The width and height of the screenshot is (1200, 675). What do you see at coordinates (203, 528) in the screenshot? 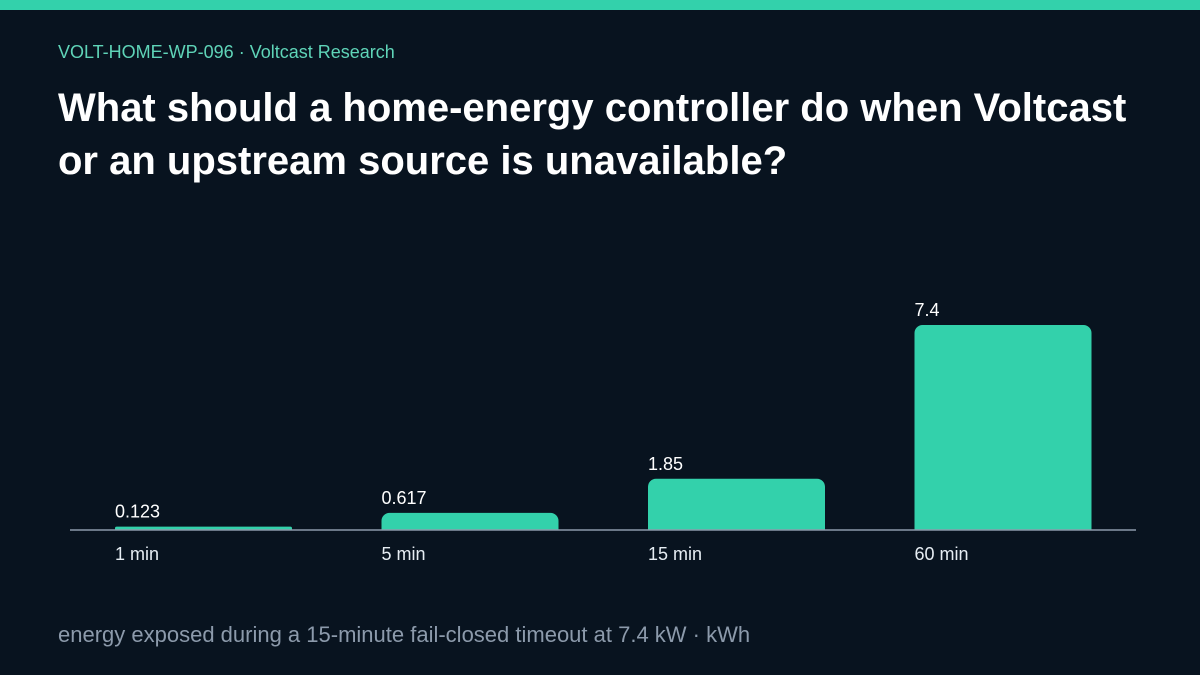
I see `bar-1-min` at bounding box center [203, 528].